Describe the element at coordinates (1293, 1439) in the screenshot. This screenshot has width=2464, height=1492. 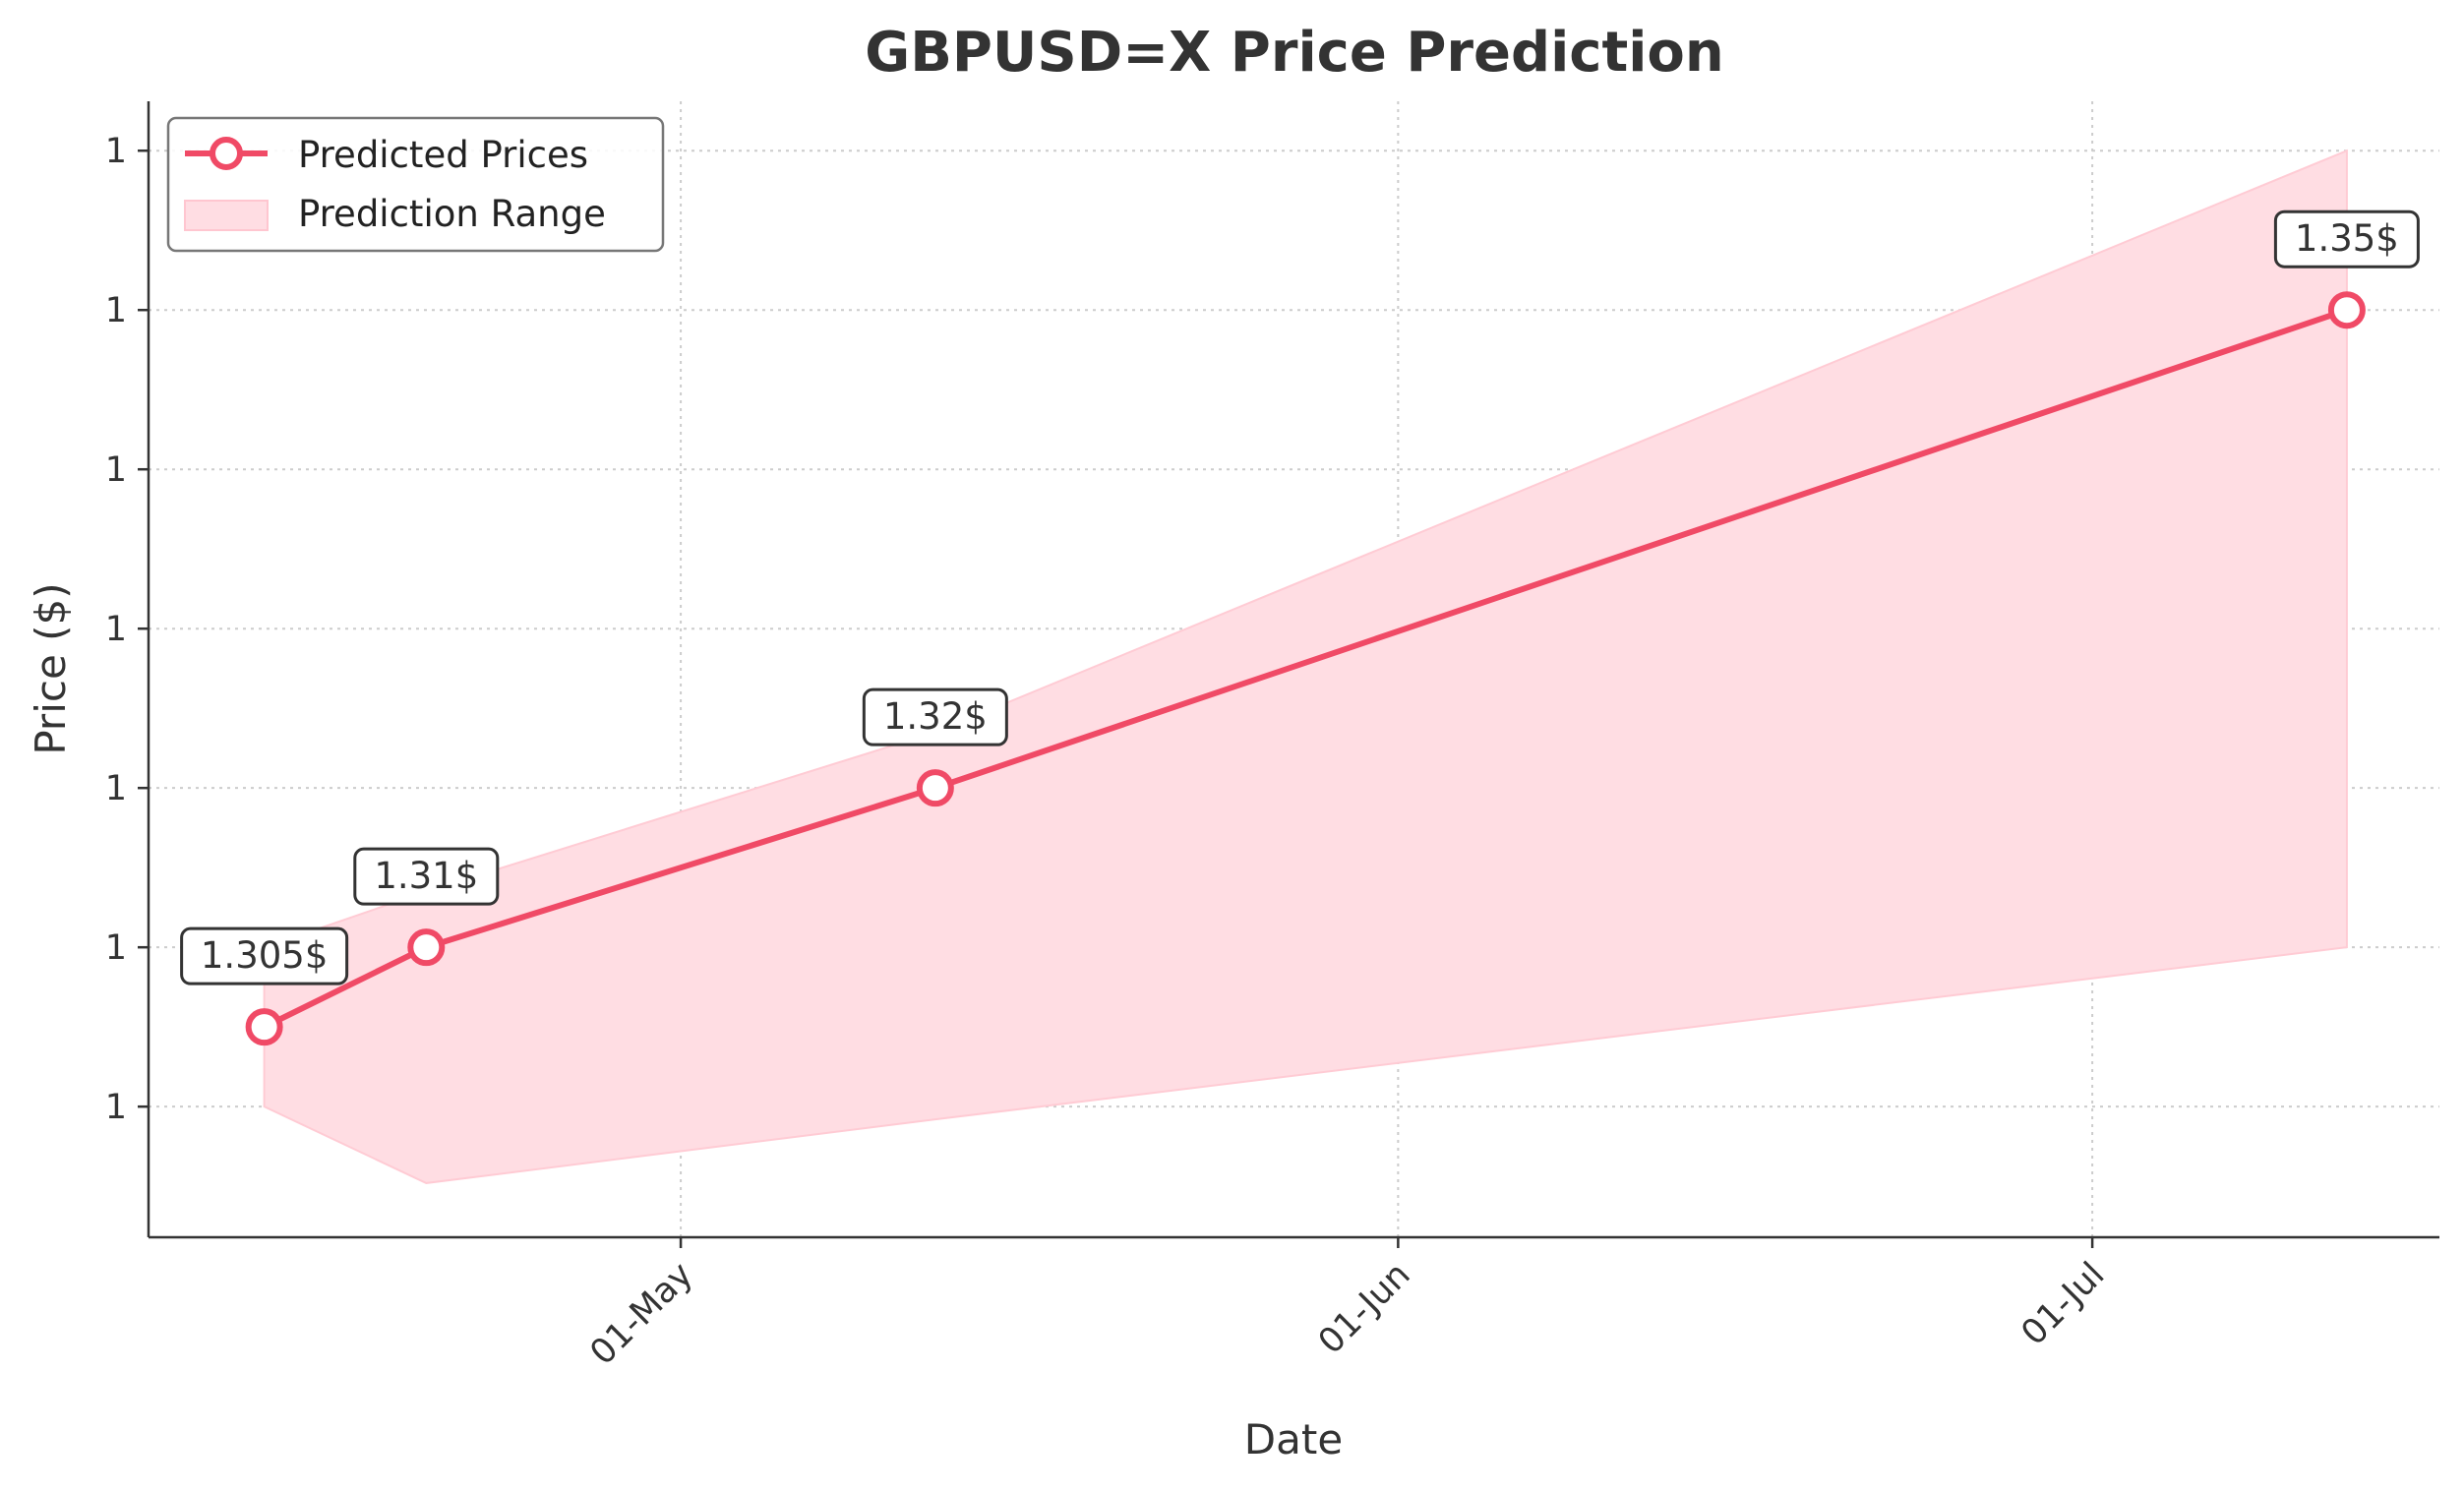
I see `x-axis-label: Date` at that location.